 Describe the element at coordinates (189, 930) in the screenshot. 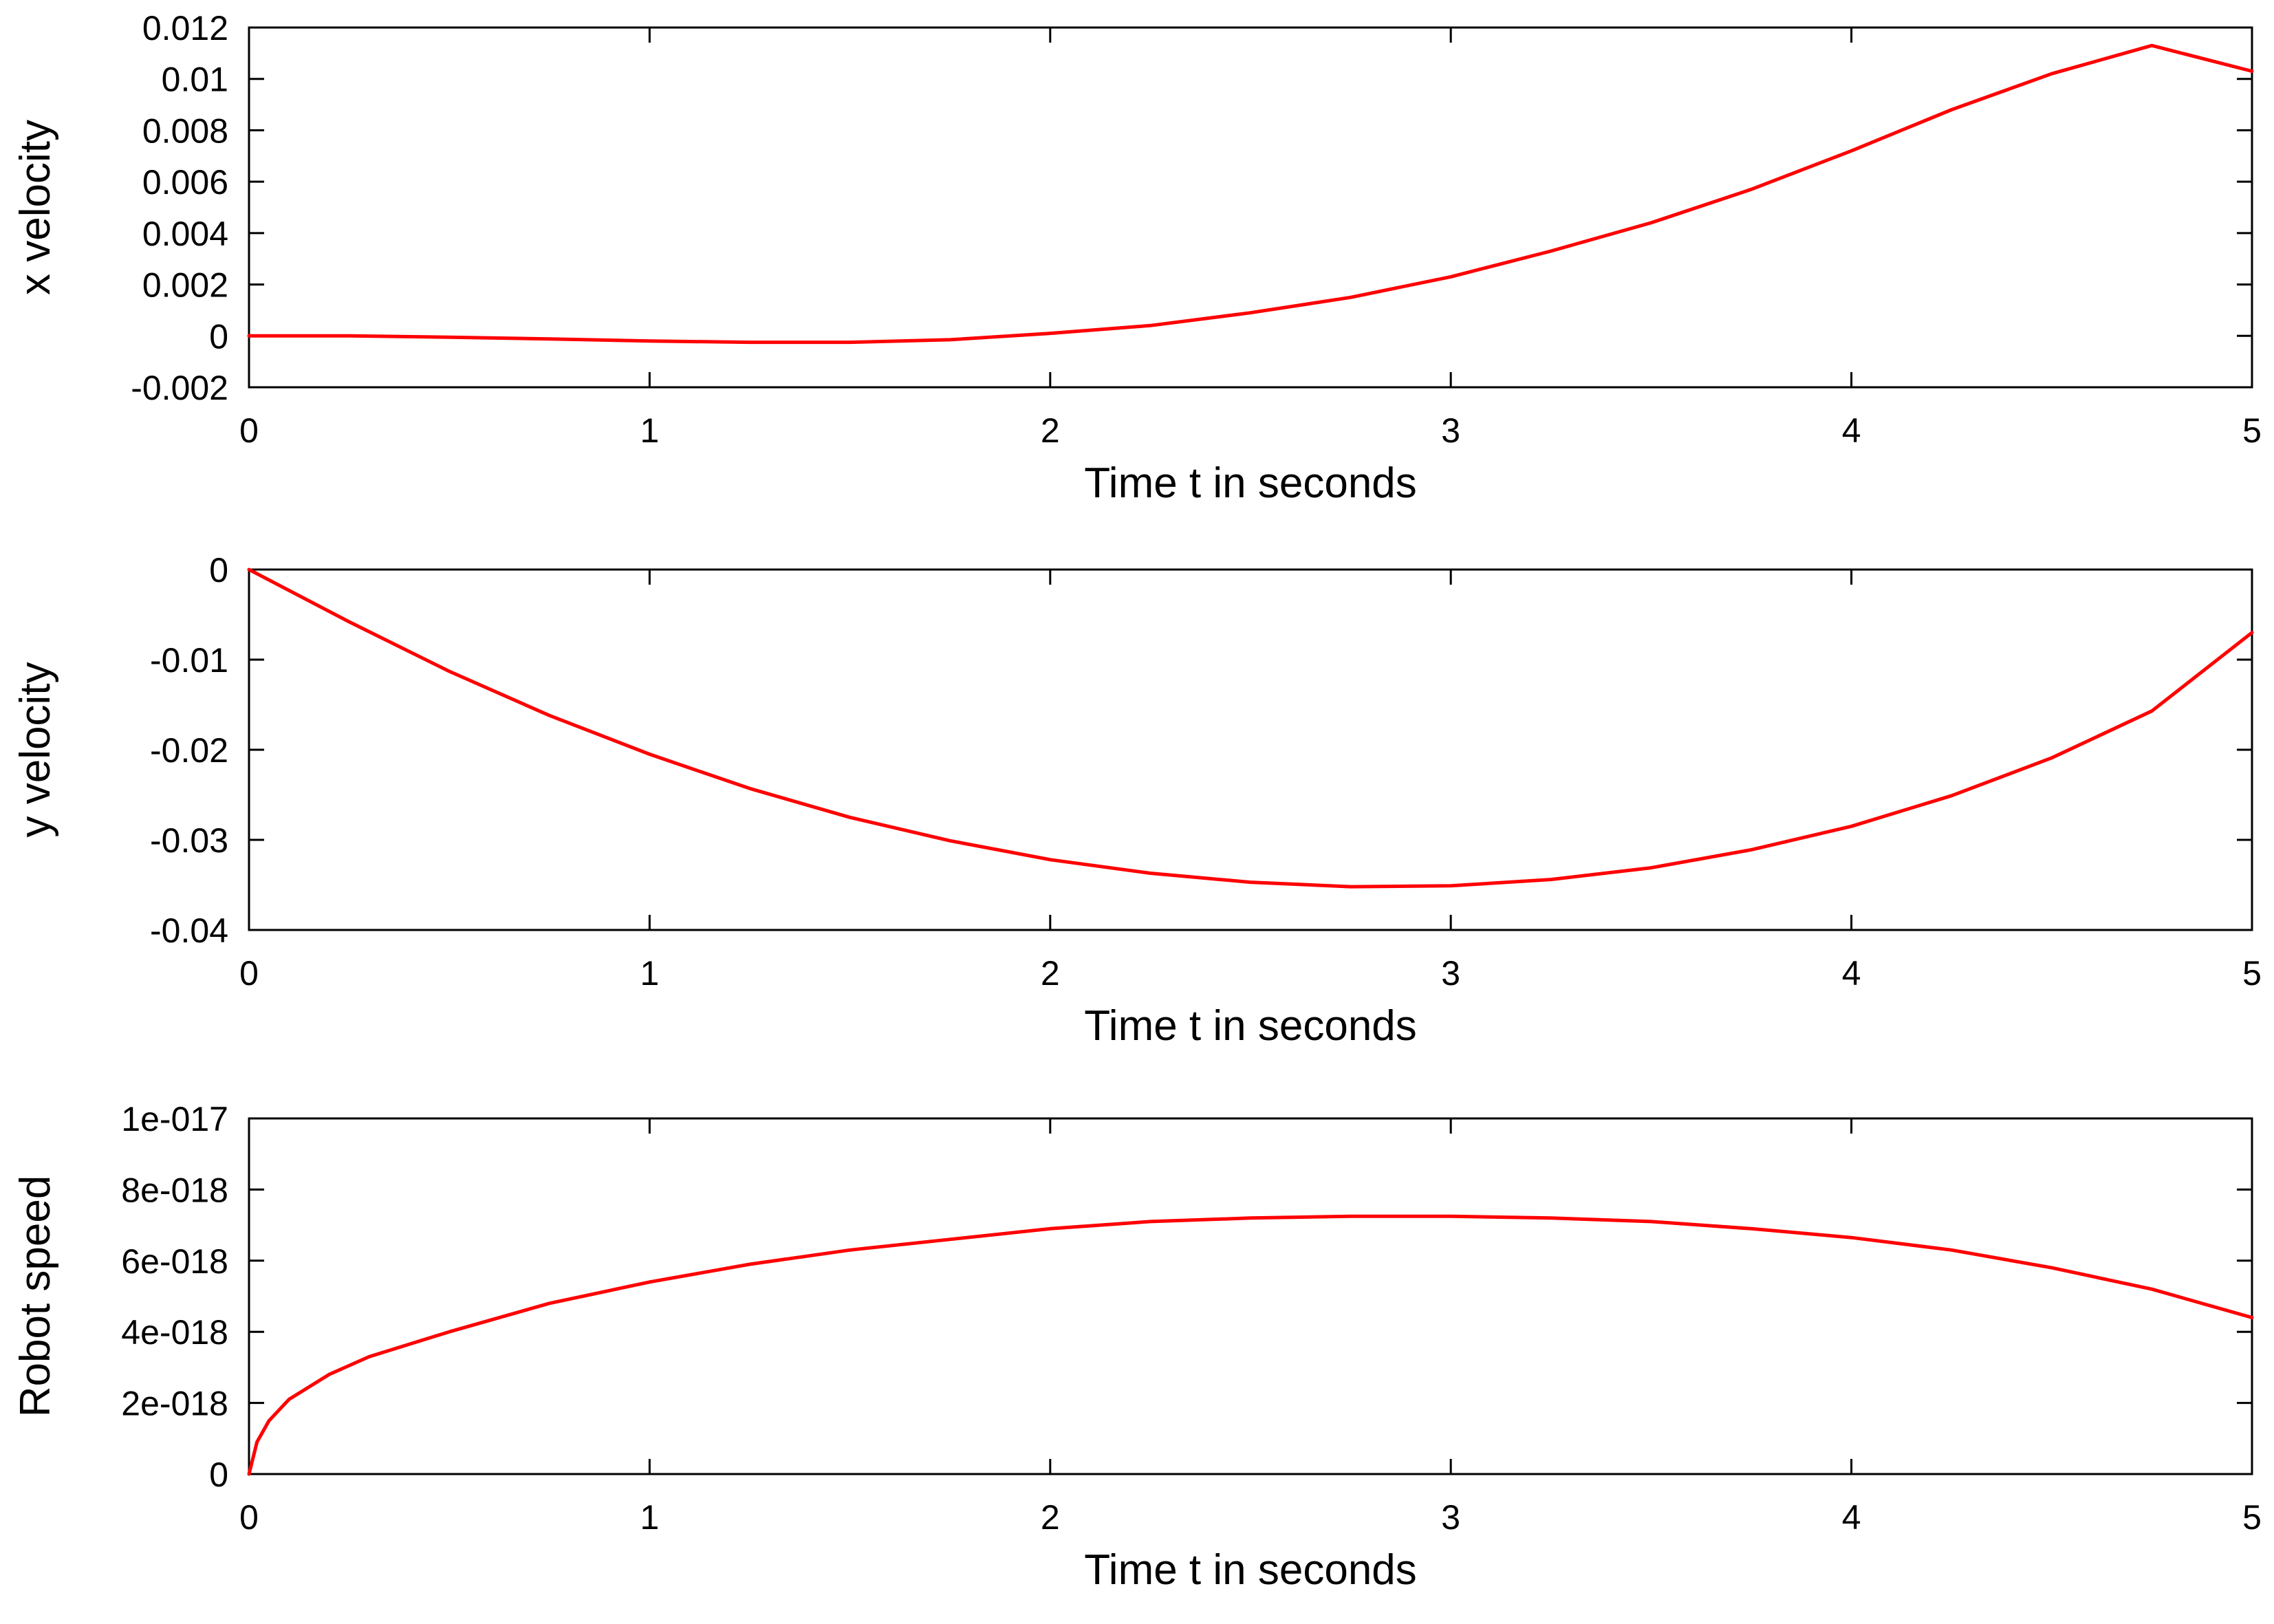

I see `y-tick-label: -0.04` at that location.